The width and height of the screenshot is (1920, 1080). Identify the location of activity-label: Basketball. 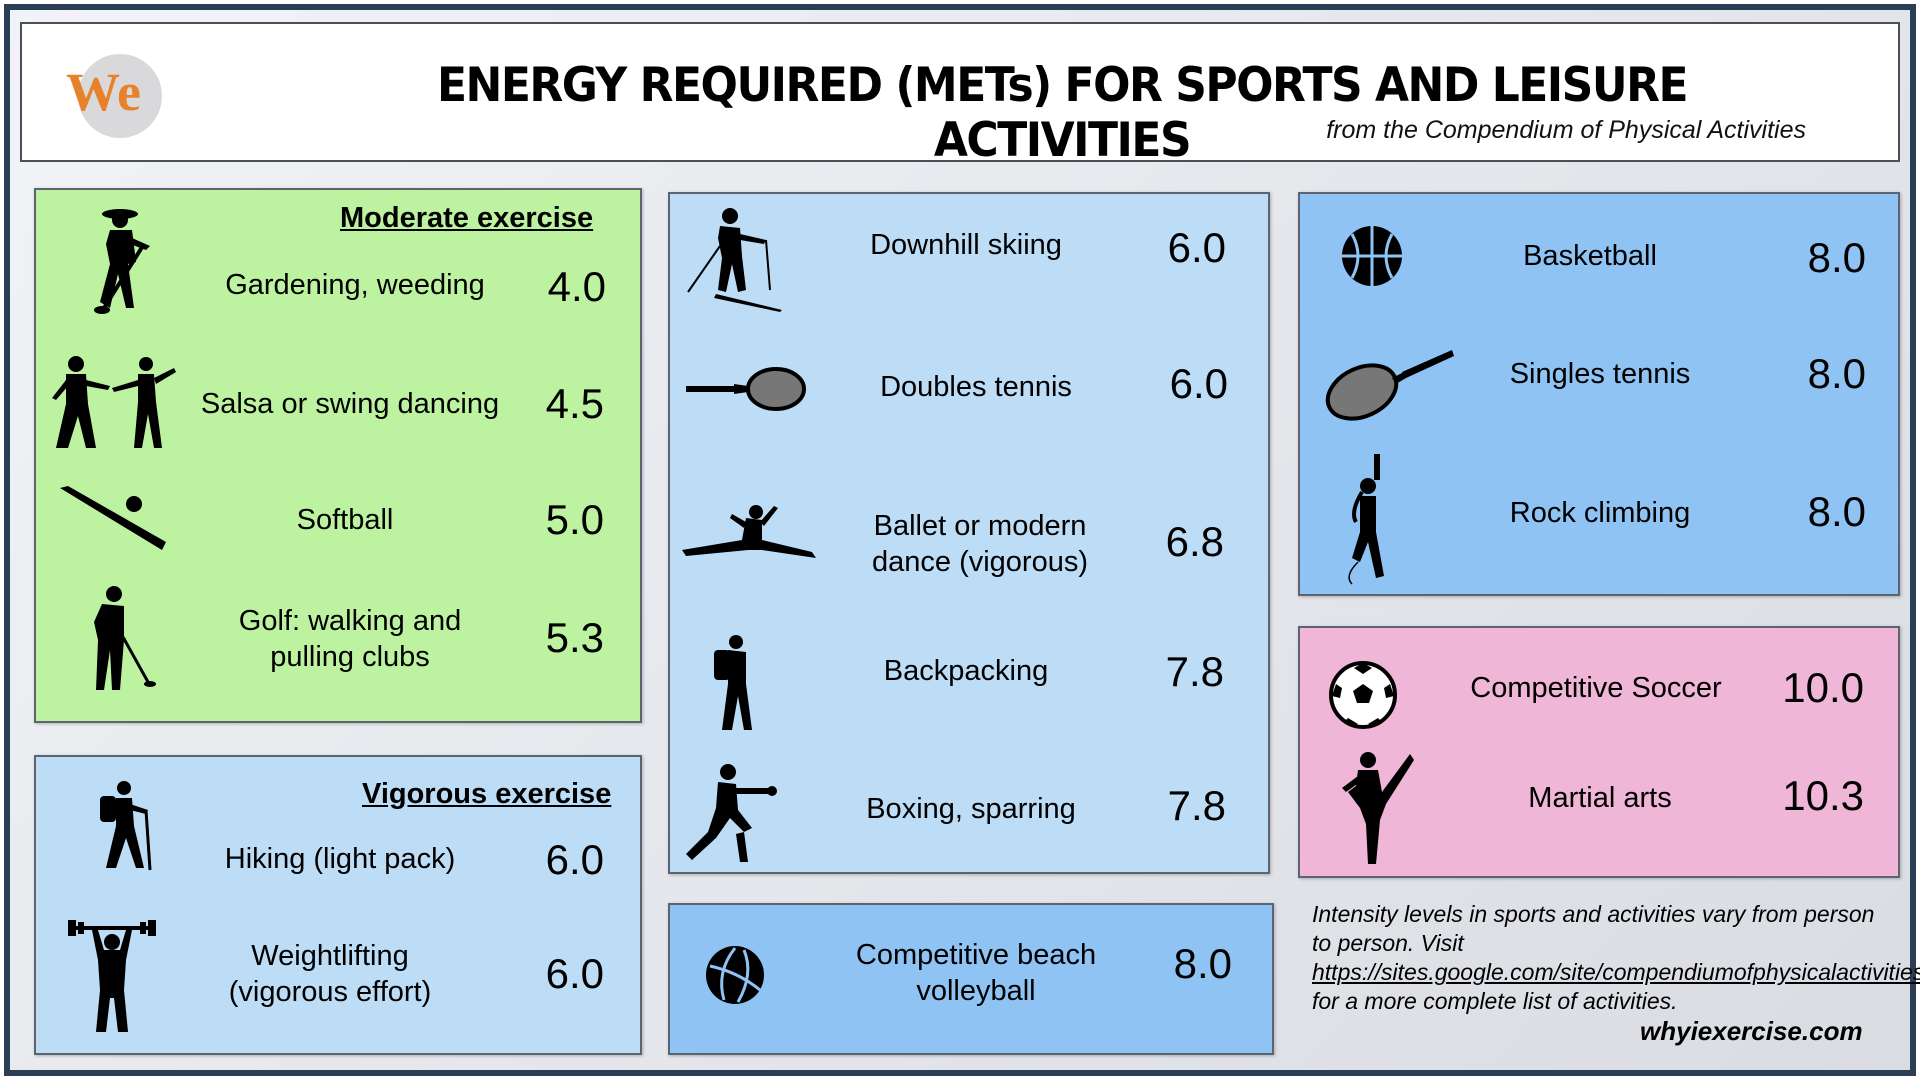
(1590, 256).